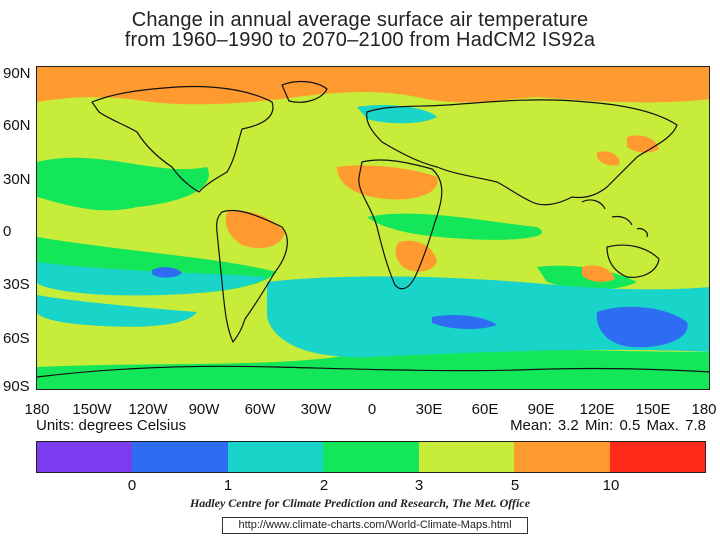 This screenshot has height=540, width=720. I want to click on lon-label-30w: 30W, so click(316, 409).